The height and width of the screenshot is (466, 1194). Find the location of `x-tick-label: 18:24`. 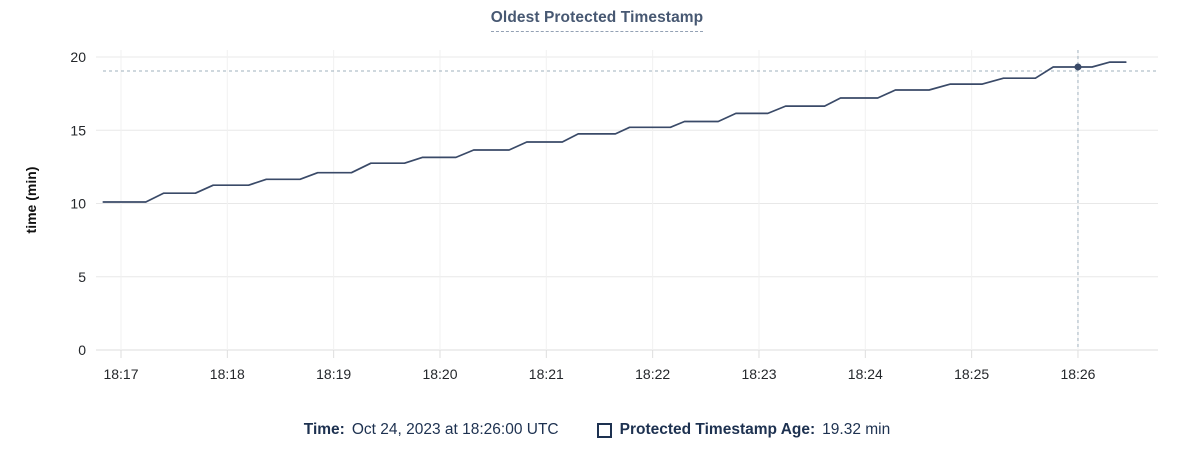

x-tick-label: 18:24 is located at coordinates (865, 374).